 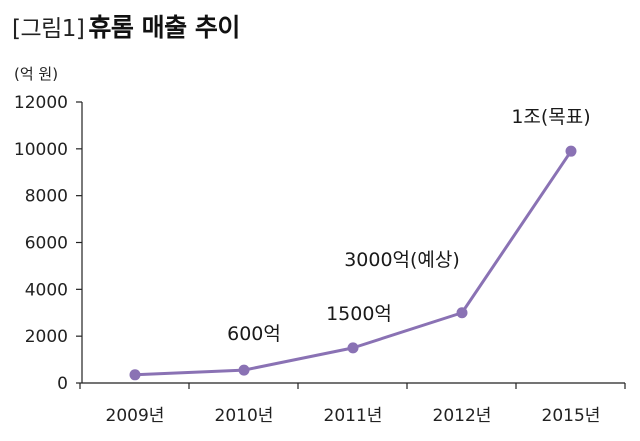 I want to click on x-tick-label: 2010년, so click(x=244, y=416).